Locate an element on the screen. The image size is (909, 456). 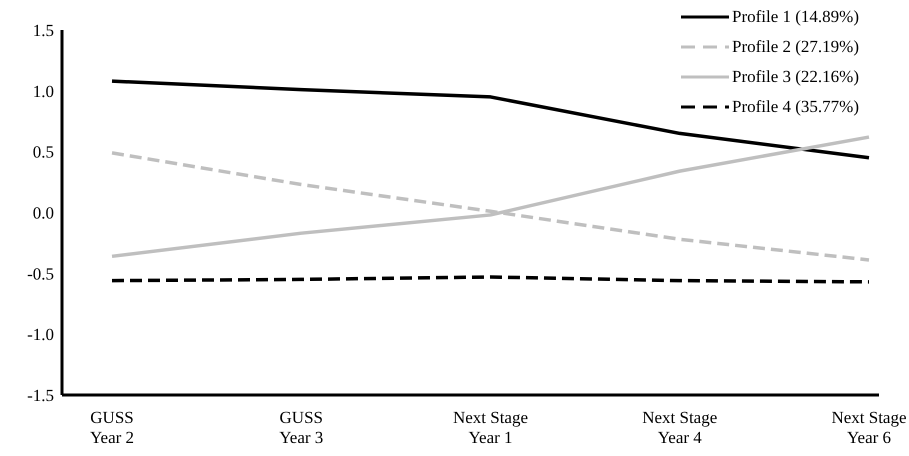
x-tick-label: Next Stage Year 6 is located at coordinates (869, 427).